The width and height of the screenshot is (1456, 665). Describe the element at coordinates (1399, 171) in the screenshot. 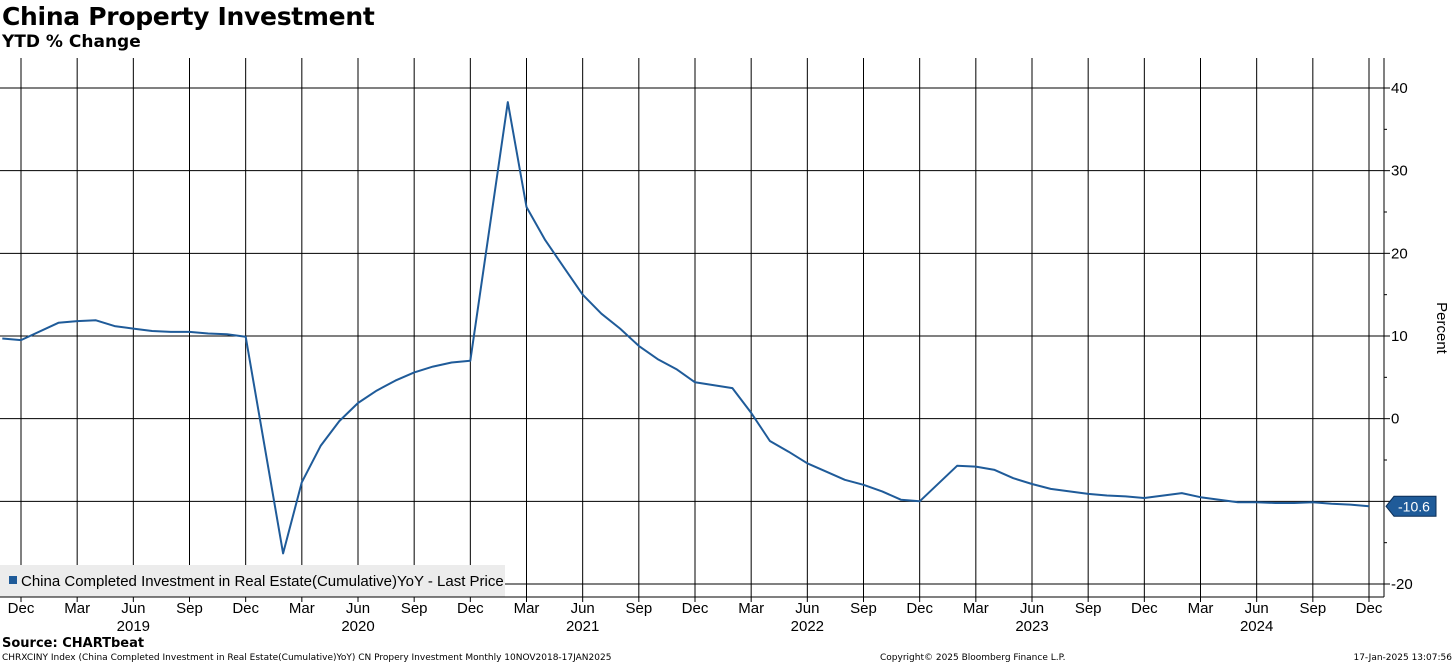

I see `y-tick-label: 30` at that location.